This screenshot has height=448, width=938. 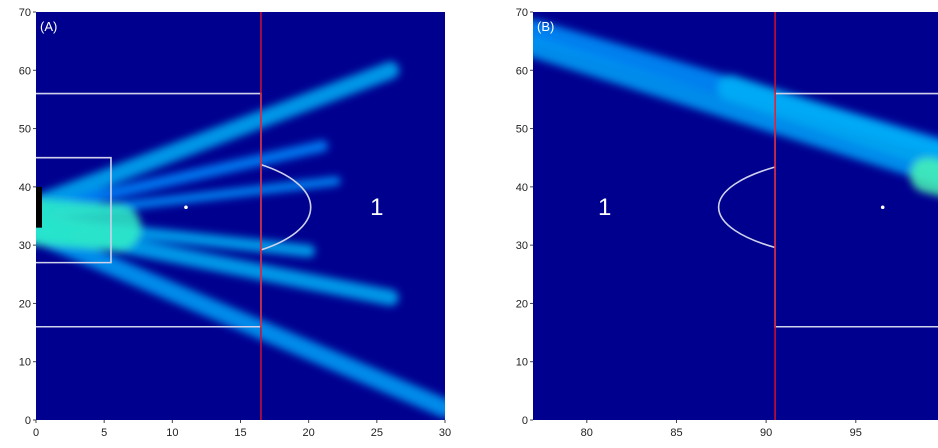 What do you see at coordinates (445, 433) in the screenshot?
I see `x-tick-label: 30` at bounding box center [445, 433].